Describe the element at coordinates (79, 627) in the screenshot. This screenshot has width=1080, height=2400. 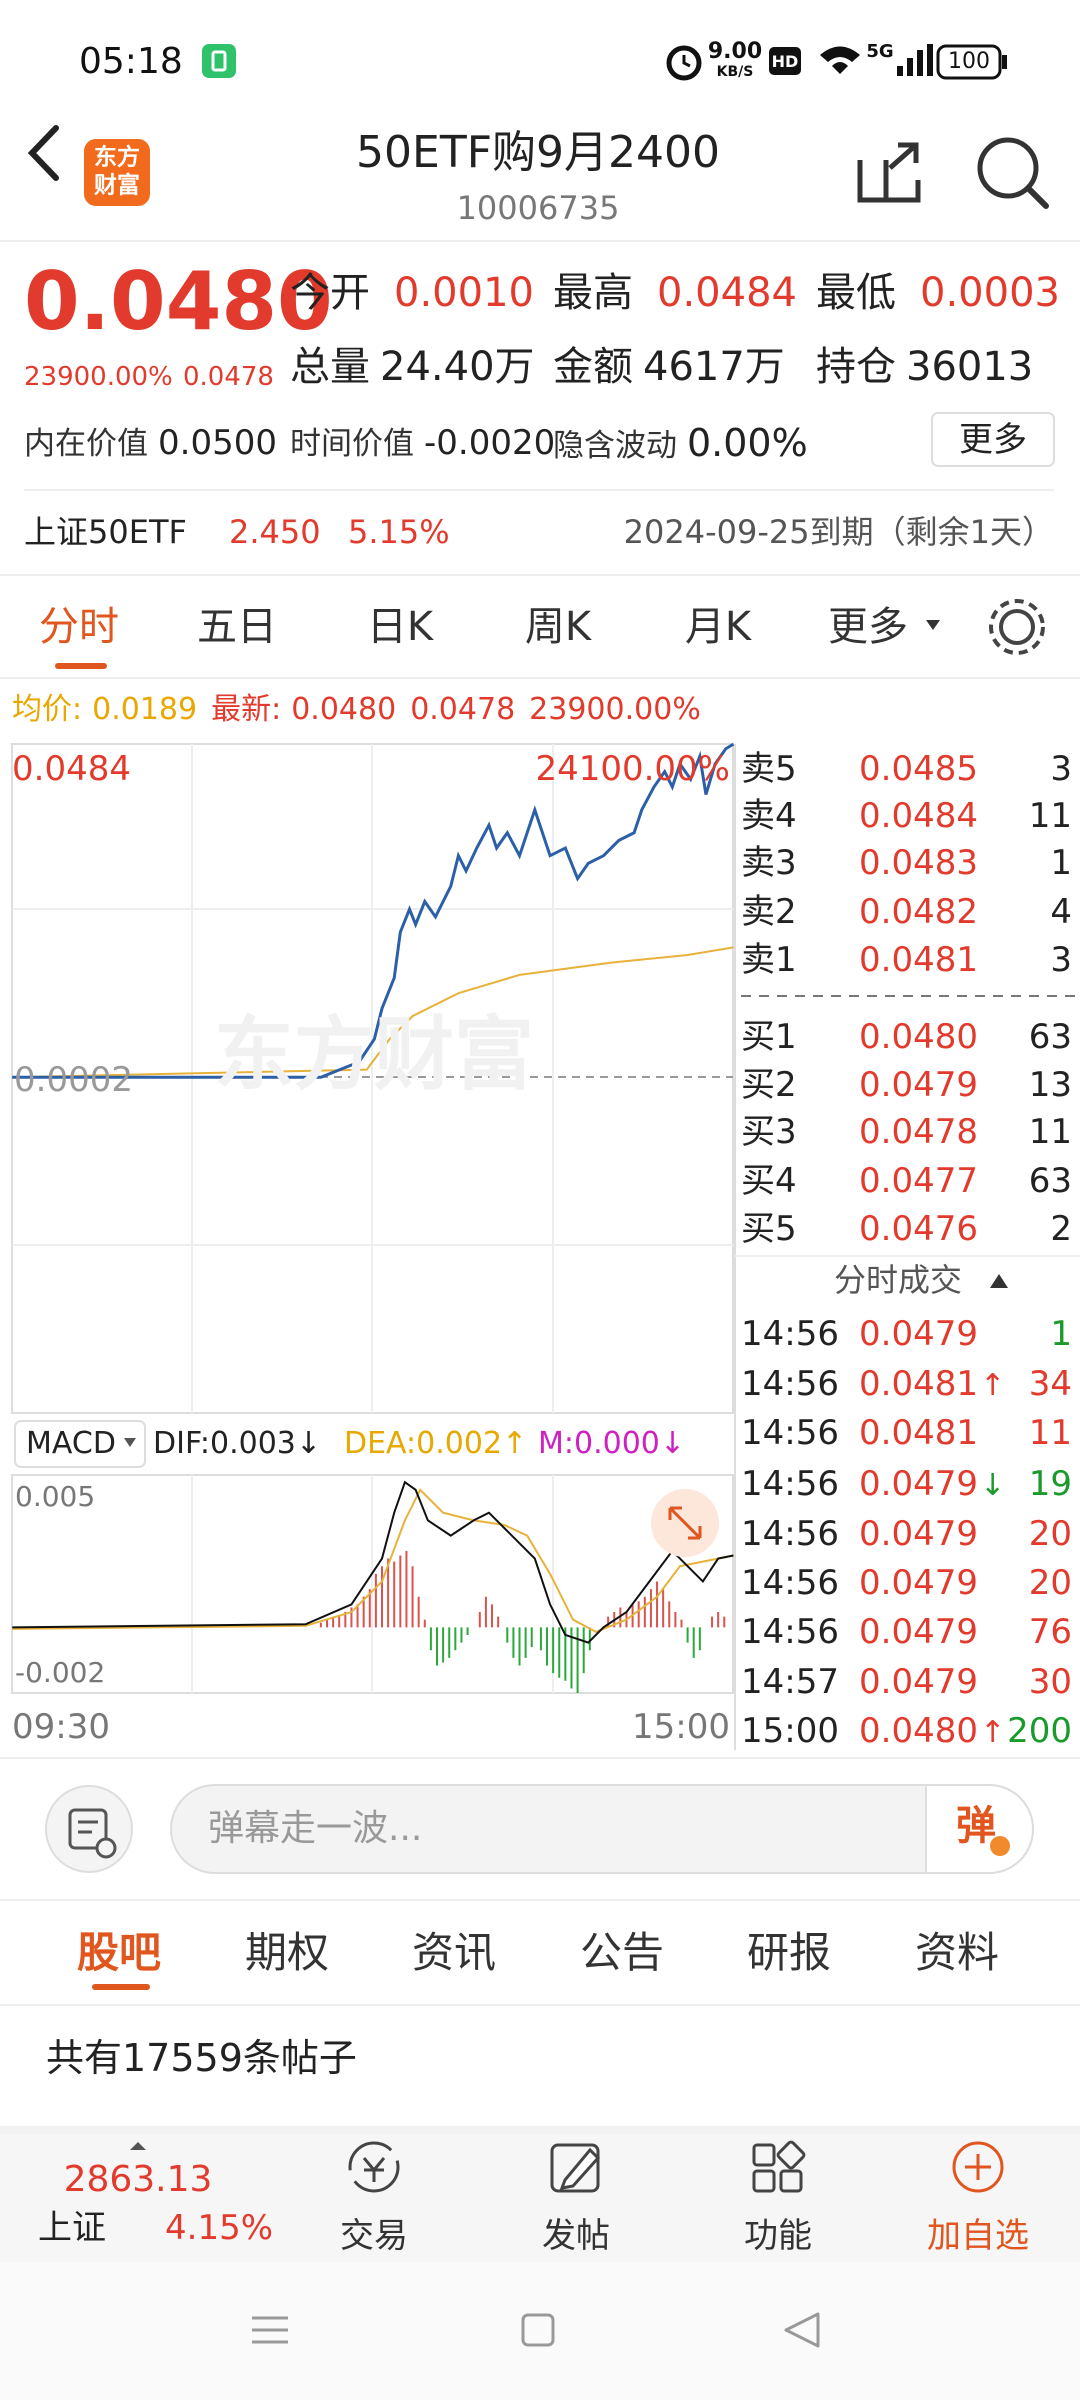
I see `chart-tab: 分时` at that location.